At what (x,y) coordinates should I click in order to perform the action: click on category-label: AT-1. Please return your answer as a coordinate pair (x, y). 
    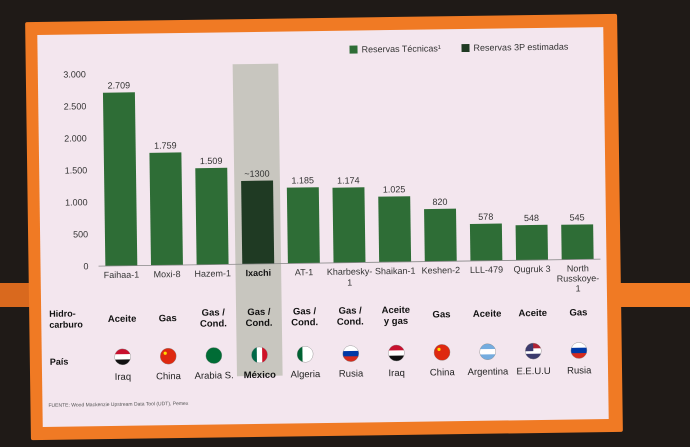
    Looking at the image, I should click on (304, 272).